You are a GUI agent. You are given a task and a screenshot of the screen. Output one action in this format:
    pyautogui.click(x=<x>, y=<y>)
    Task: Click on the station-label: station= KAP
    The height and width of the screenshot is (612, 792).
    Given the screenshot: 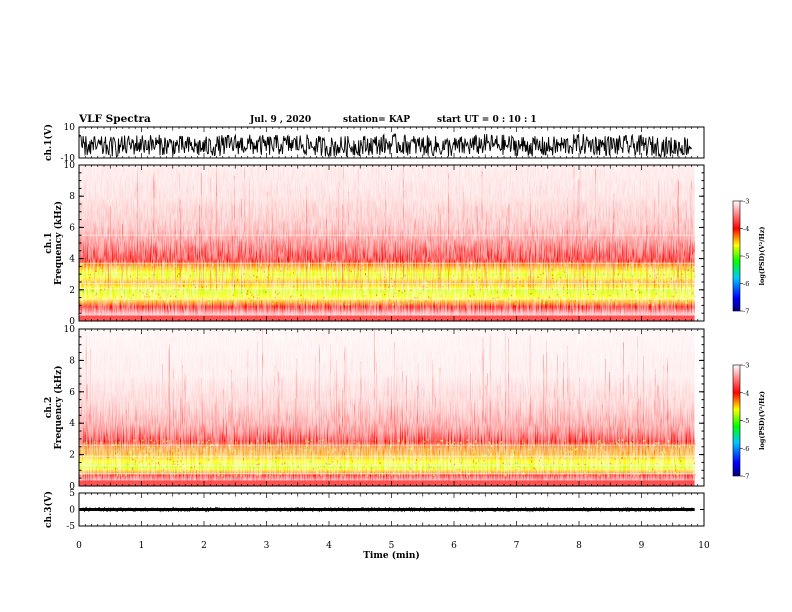 What is the action you would take?
    pyautogui.click(x=377, y=120)
    